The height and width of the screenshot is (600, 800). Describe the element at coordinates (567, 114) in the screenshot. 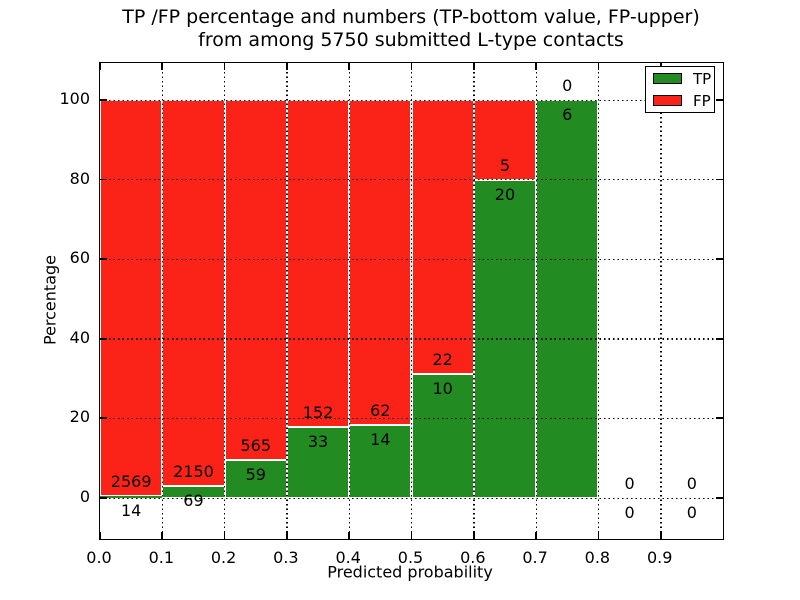

I see `tp-count-label: 6` at that location.